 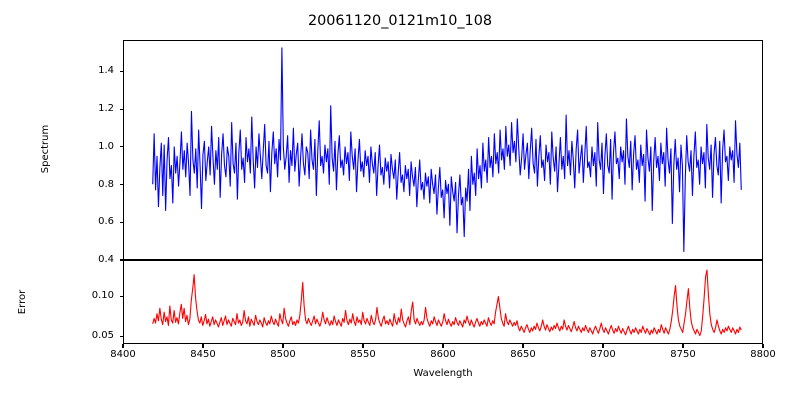 I want to click on x-tick-label: 8800, so click(x=763, y=354).